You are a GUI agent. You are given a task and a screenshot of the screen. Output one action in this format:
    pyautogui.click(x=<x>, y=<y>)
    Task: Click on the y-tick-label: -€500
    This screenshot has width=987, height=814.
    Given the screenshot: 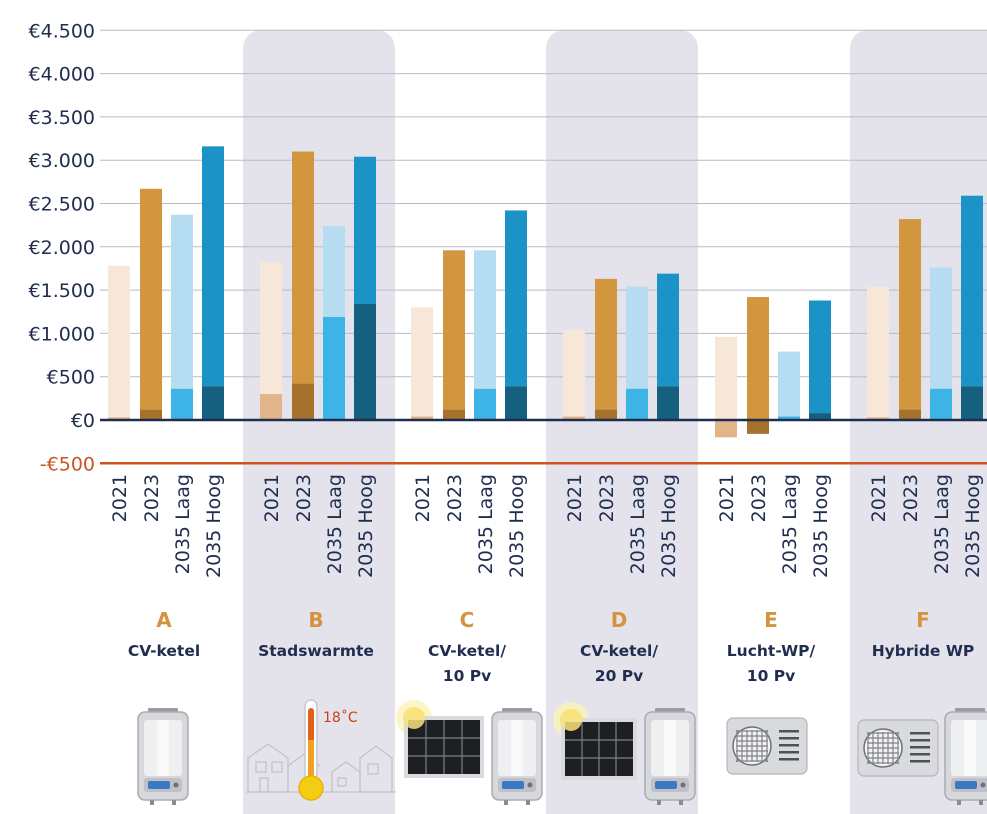 What is the action you would take?
    pyautogui.click(x=67, y=464)
    